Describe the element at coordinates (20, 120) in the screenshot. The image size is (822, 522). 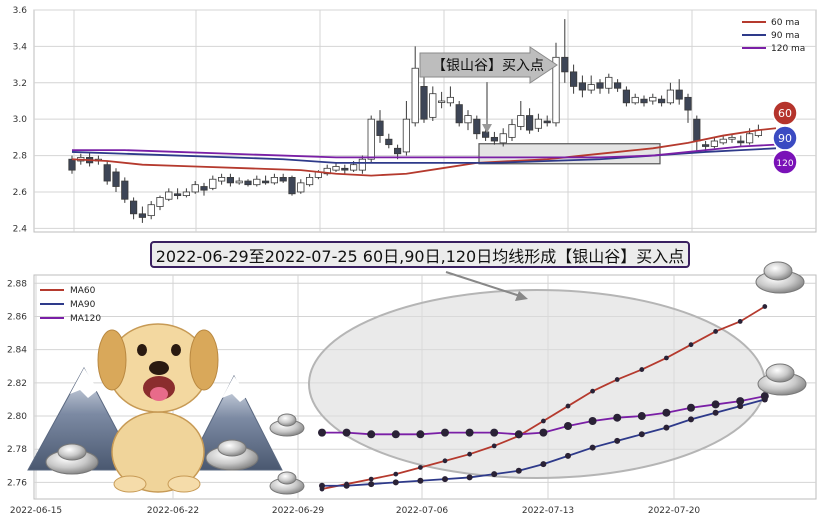
I see `top-y-axis: 2.4 2.6 2.8 3.0 3.2 3.4 3.6` at that location.